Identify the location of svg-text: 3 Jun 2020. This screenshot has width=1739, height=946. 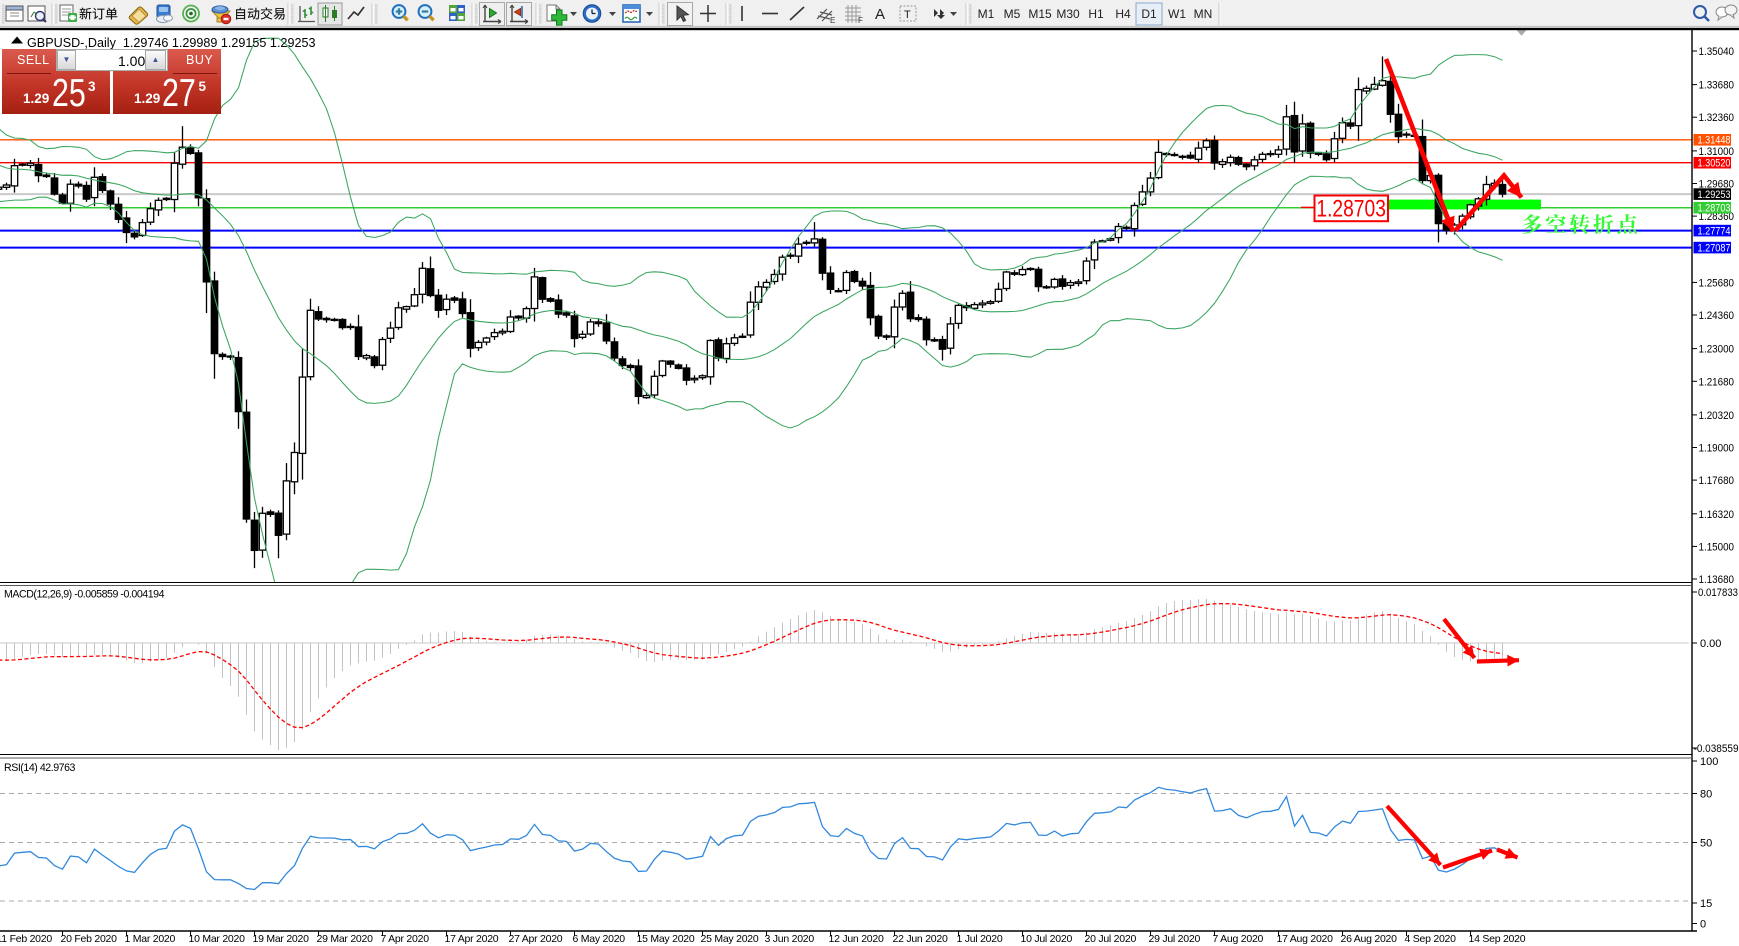
(790, 939).